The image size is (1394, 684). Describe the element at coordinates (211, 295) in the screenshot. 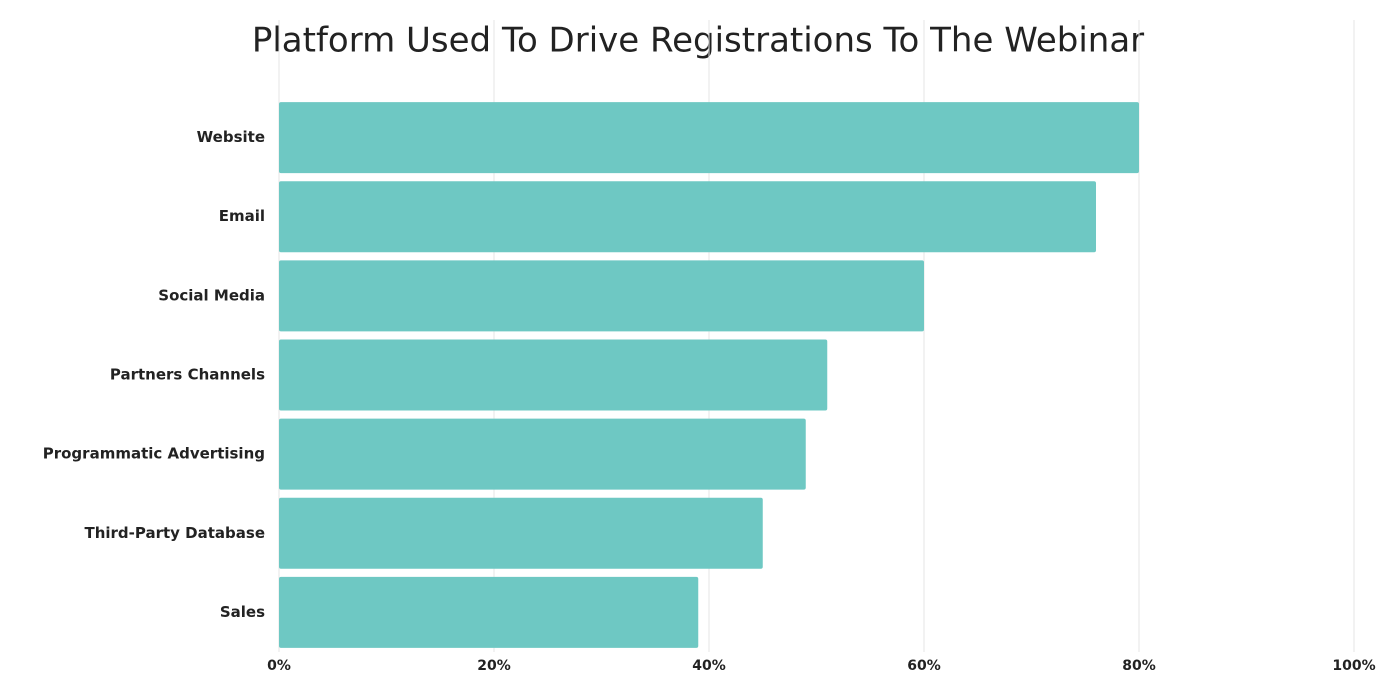

I see `y-tick-label: Social Media` at that location.